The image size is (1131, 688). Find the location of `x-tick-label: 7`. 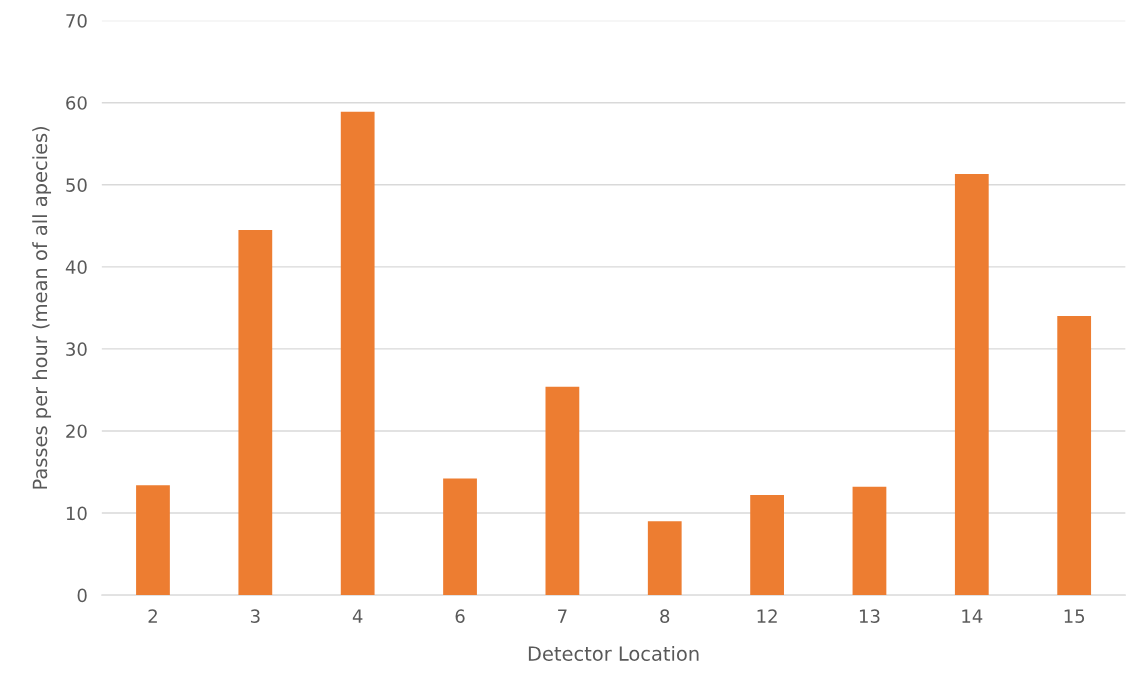

x-tick-label: 7 is located at coordinates (562, 616).